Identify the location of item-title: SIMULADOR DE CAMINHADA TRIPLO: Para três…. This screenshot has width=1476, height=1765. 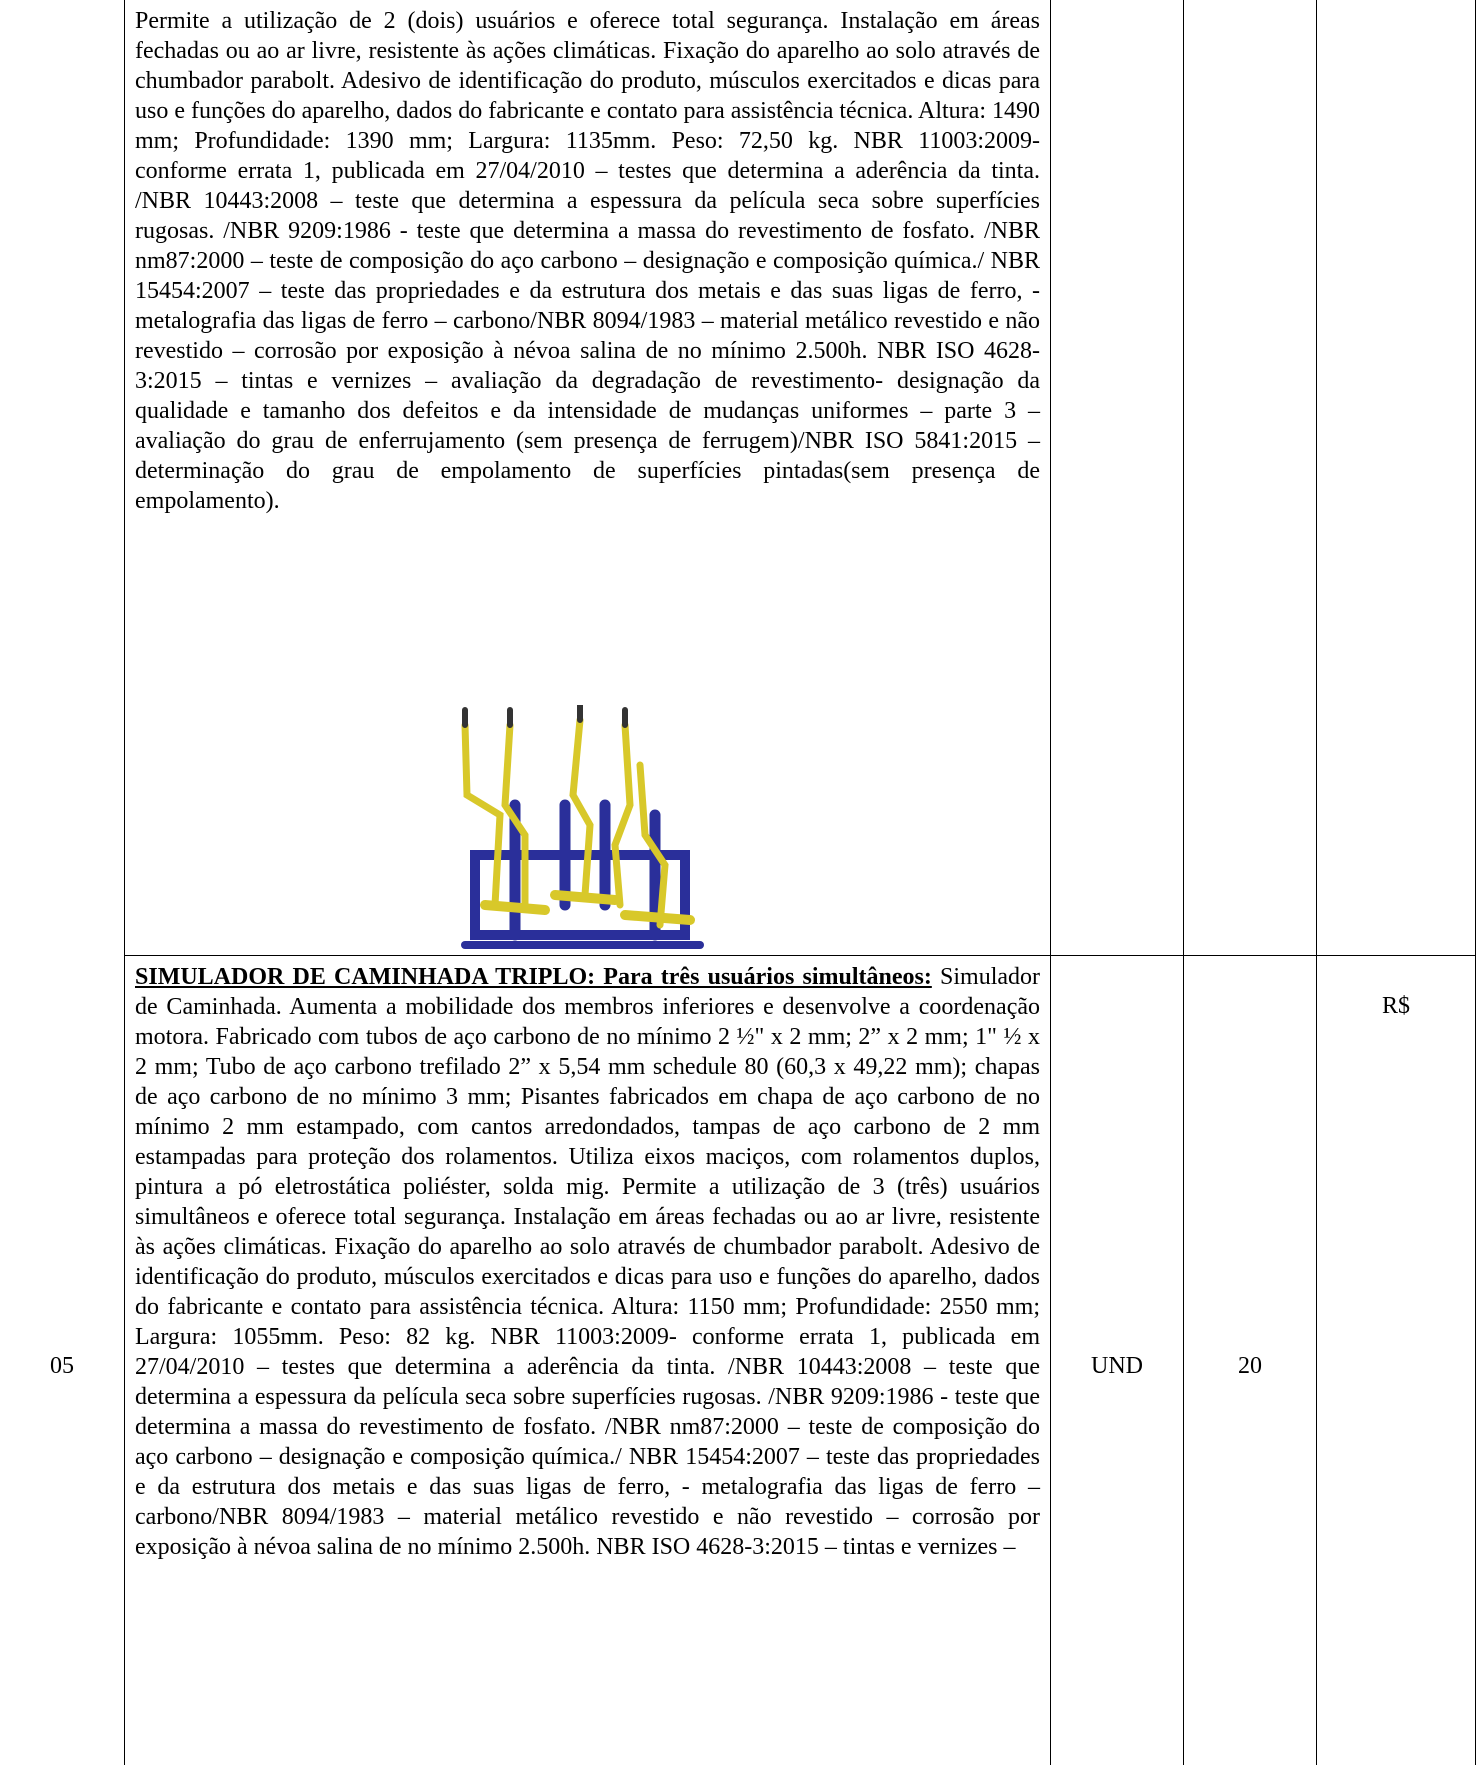
(533, 977).